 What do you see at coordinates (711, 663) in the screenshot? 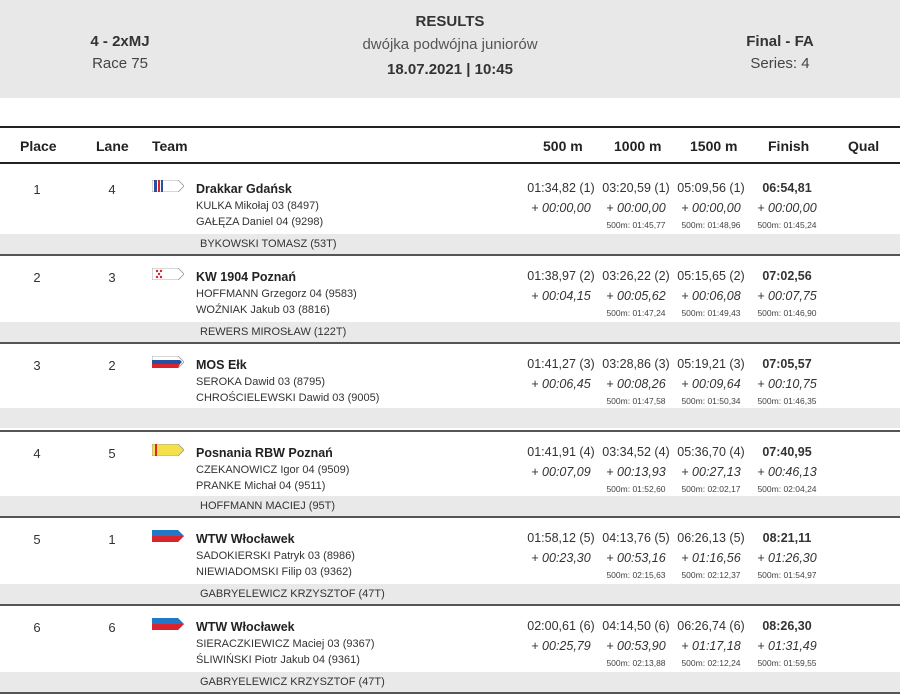
I see `split-pace: 500m: 02:12,24` at bounding box center [711, 663].